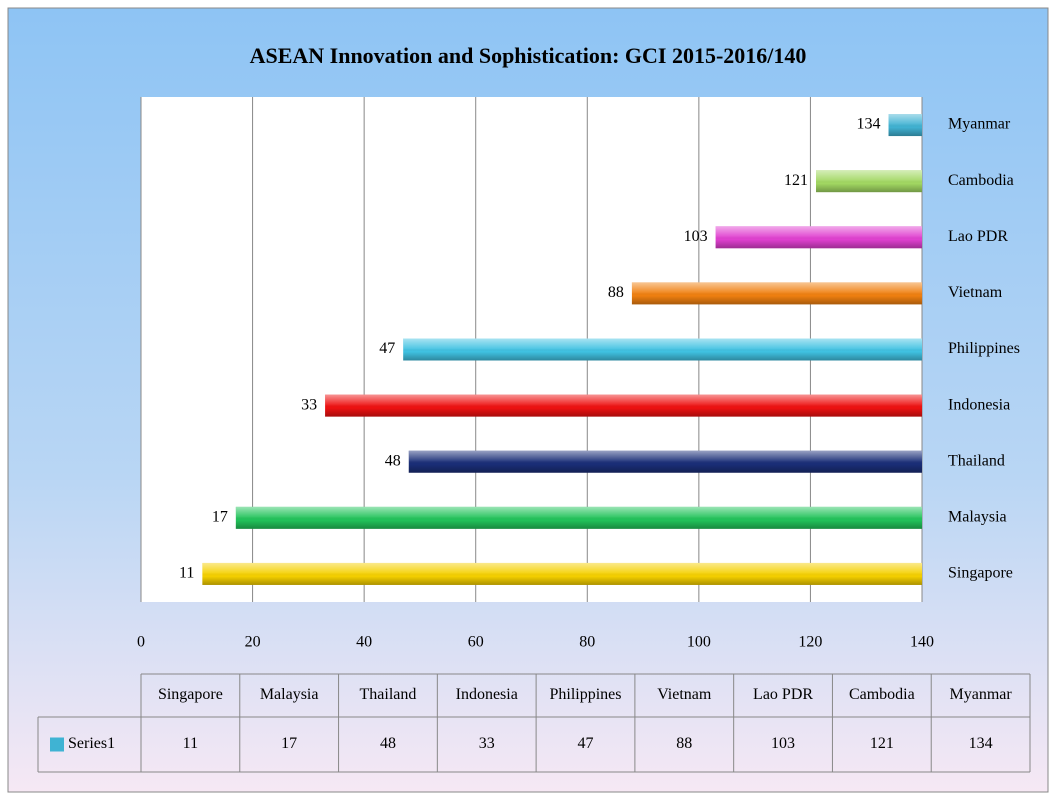  Describe the element at coordinates (289, 743) in the screenshot. I see `table-value: 17` at that location.